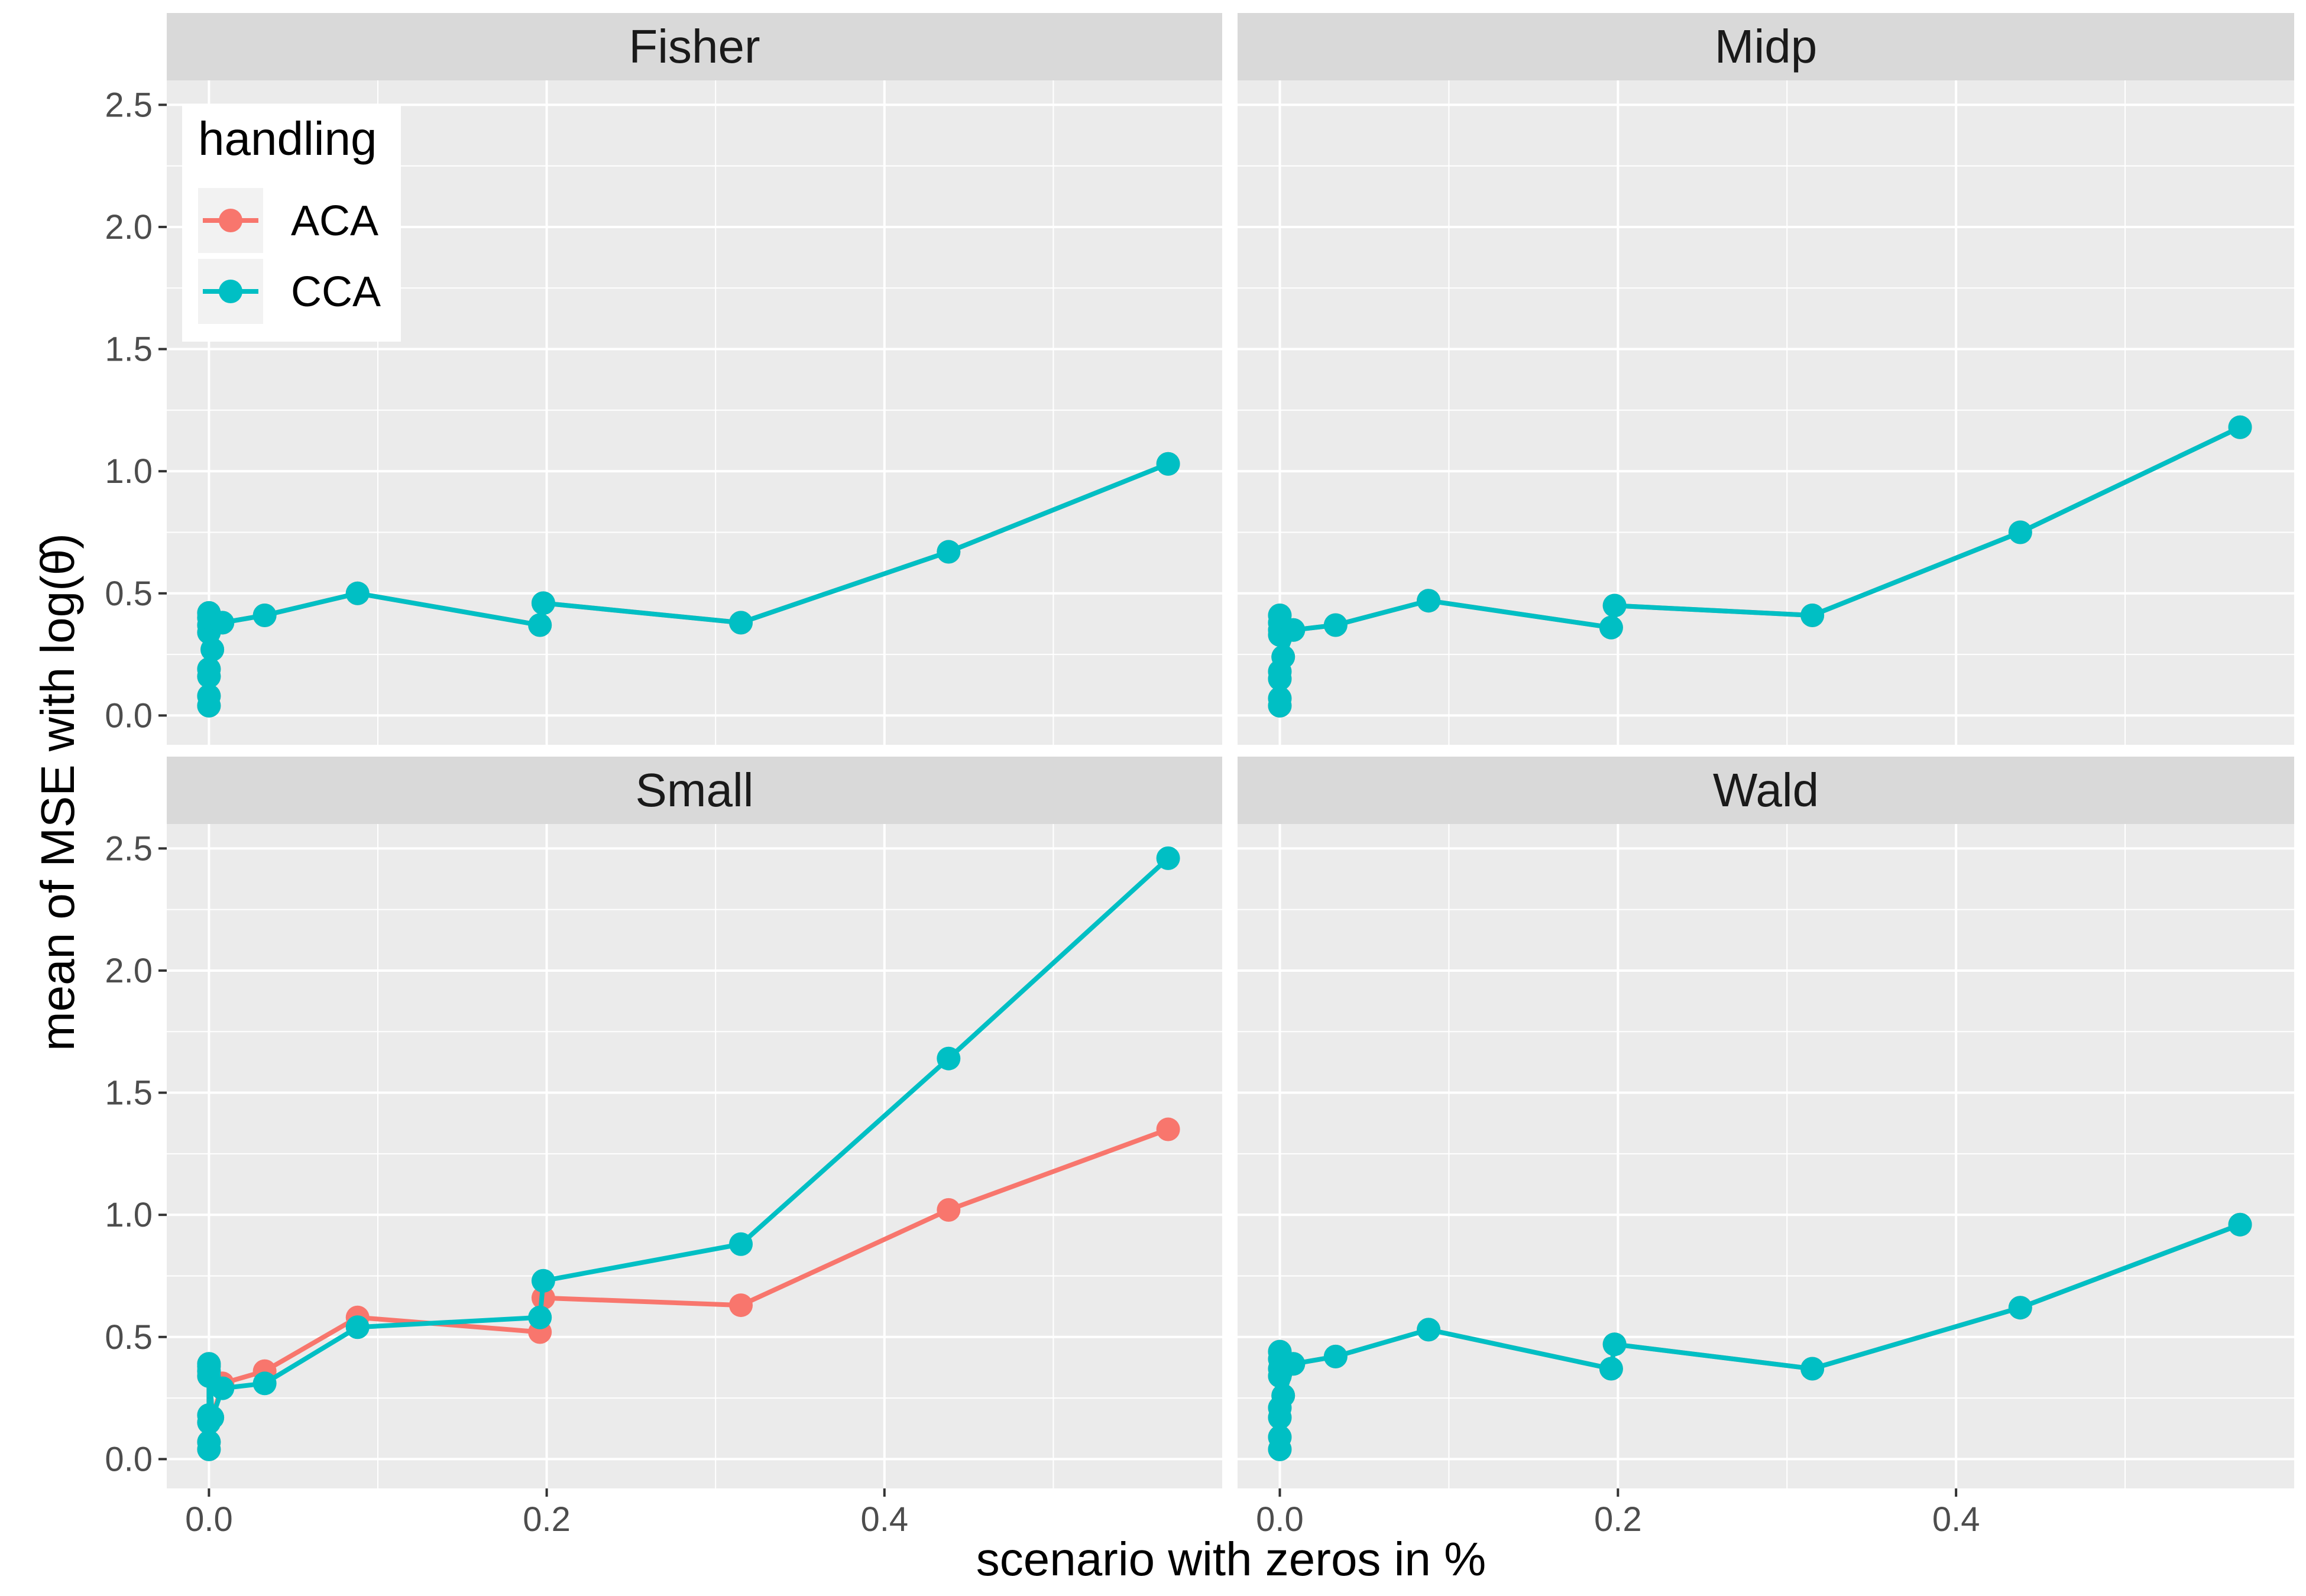  What do you see at coordinates (334, 221) in the screenshot?
I see `legend-label-aca: ACA` at bounding box center [334, 221].